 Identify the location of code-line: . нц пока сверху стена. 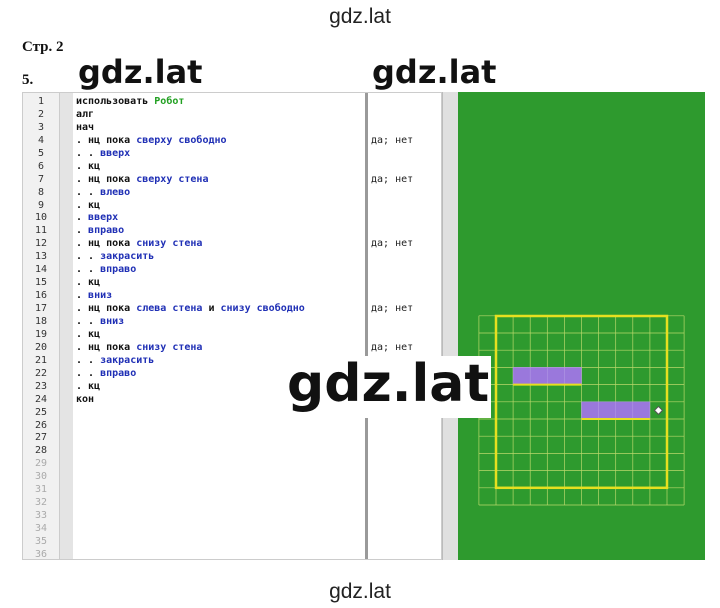
(142, 179).